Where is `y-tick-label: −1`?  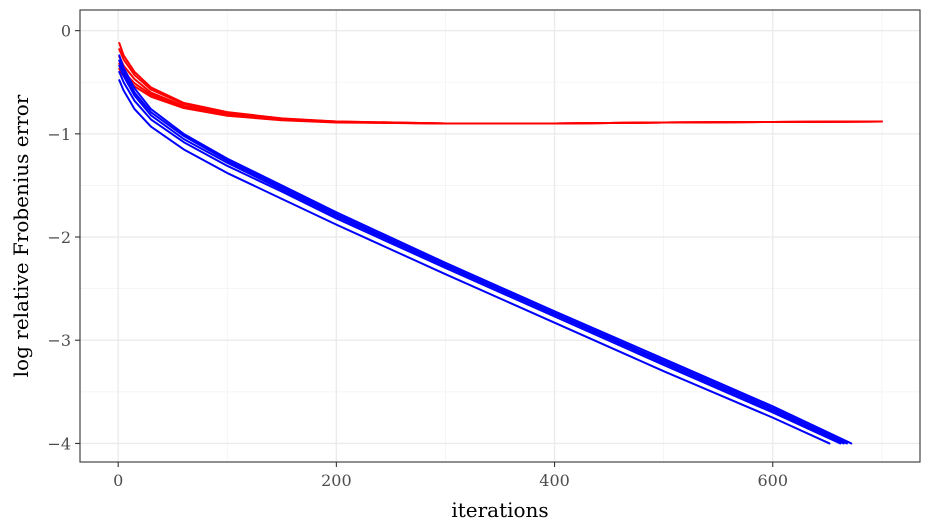 y-tick-label: −1 is located at coordinates (59, 134).